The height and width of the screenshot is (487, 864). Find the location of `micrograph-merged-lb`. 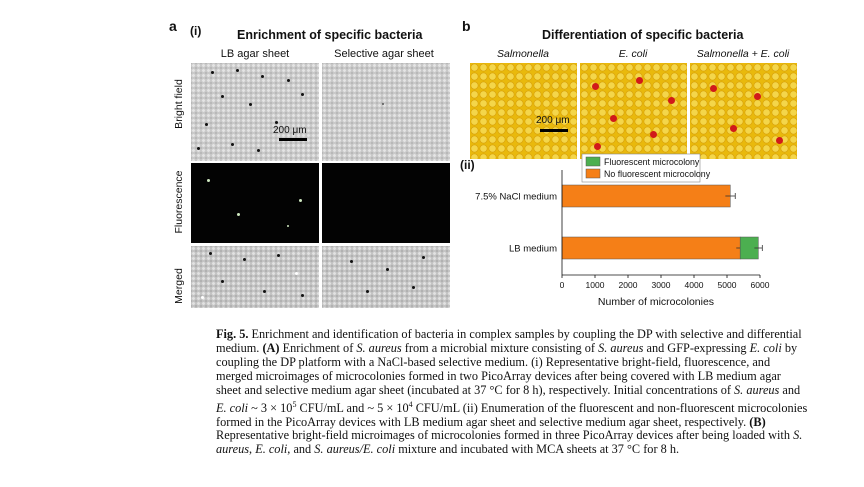

micrograph-merged-lb is located at coordinates (255, 277).